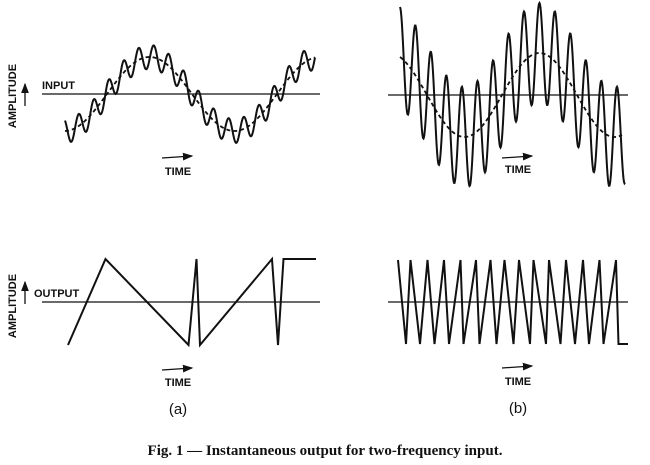 Image resolution: width=650 pixels, height=465 pixels. I want to click on panel-label: (a), so click(178, 409).